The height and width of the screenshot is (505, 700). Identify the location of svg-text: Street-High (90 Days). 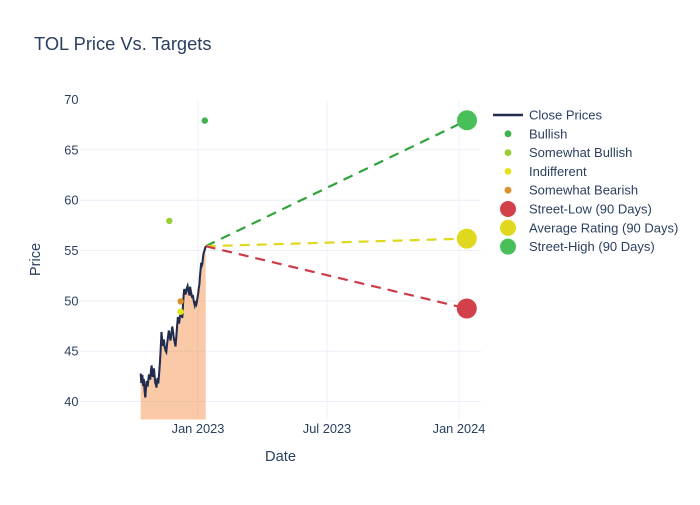
(592, 246).